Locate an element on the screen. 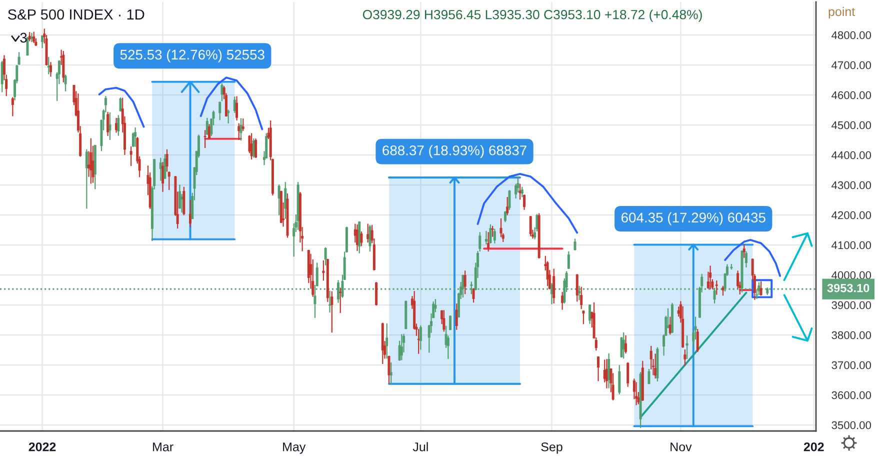 The height and width of the screenshot is (459, 878). x-tick-label: 2022 is located at coordinates (42, 447).